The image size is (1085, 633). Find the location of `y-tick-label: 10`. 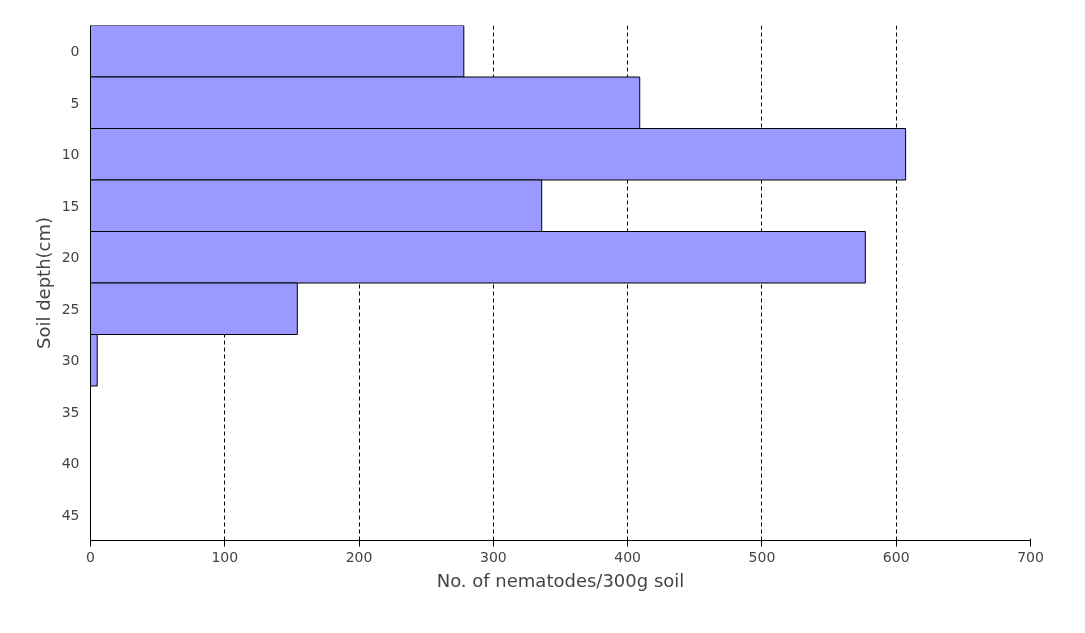

y-tick-label: 10 is located at coordinates (70, 154).